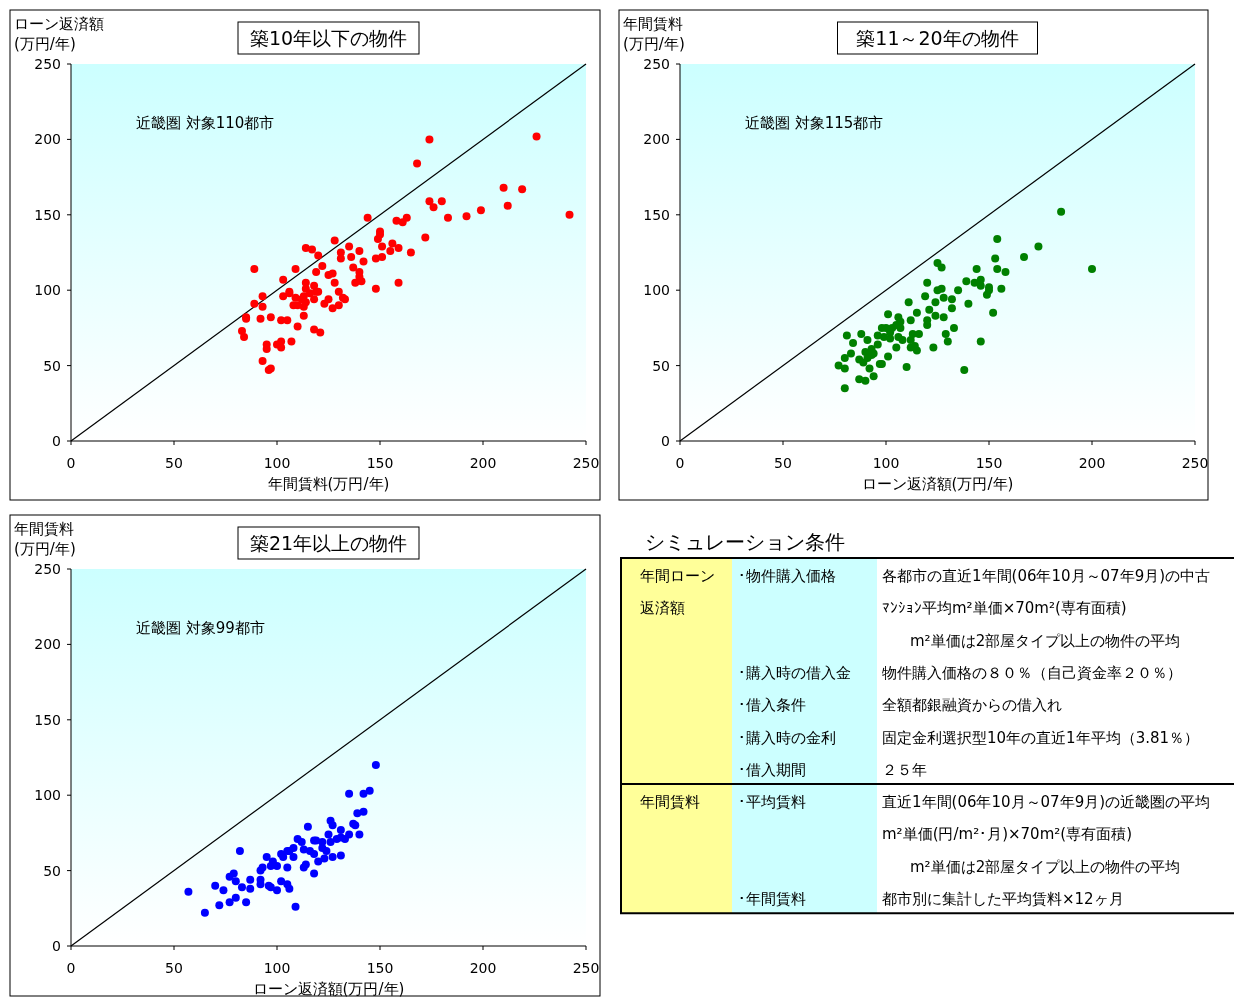  What do you see at coordinates (787, 576) in the screenshot?
I see `text: ･物件購入価格` at bounding box center [787, 576].